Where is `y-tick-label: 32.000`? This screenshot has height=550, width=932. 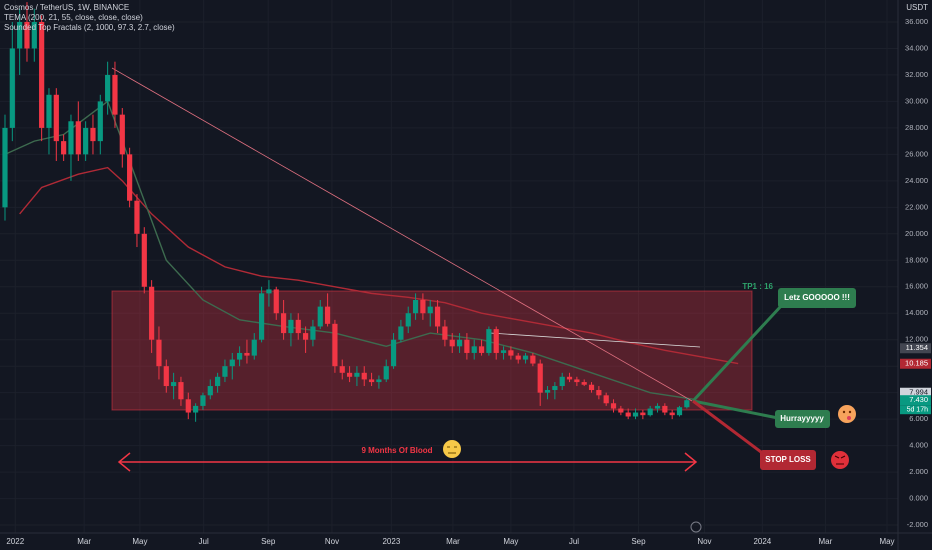
y-tick-label: 32.000 is located at coordinates (916, 74).